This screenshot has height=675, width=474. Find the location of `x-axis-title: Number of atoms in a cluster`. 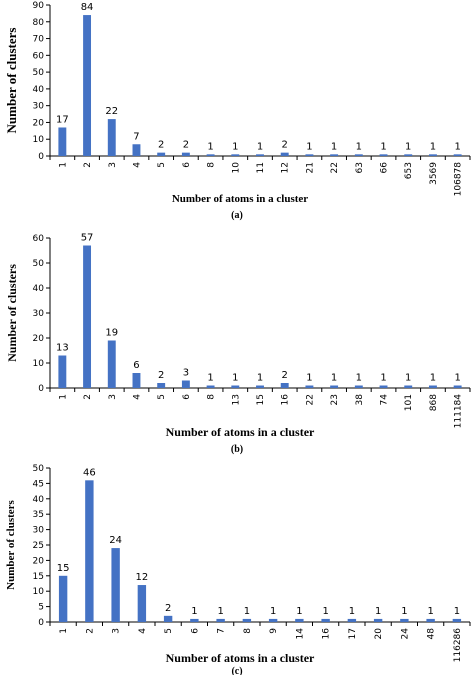

x-axis-title: Number of atoms in a cluster is located at coordinates (240, 199).